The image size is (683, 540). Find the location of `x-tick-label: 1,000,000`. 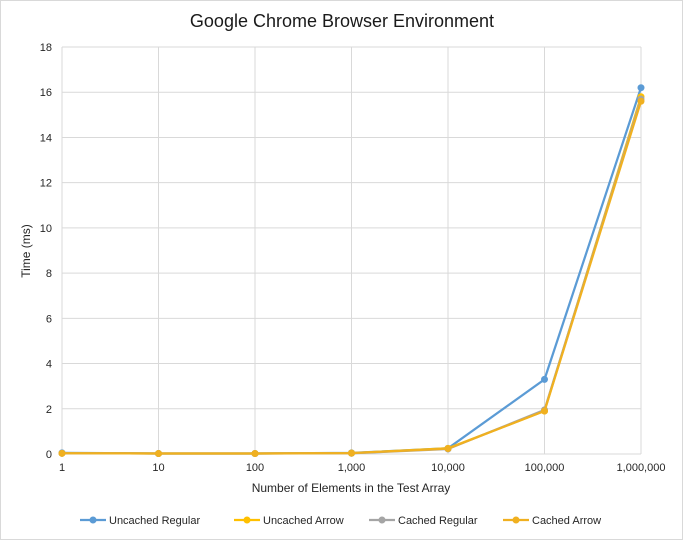

x-tick-label: 1,000,000 is located at coordinates (641, 468).